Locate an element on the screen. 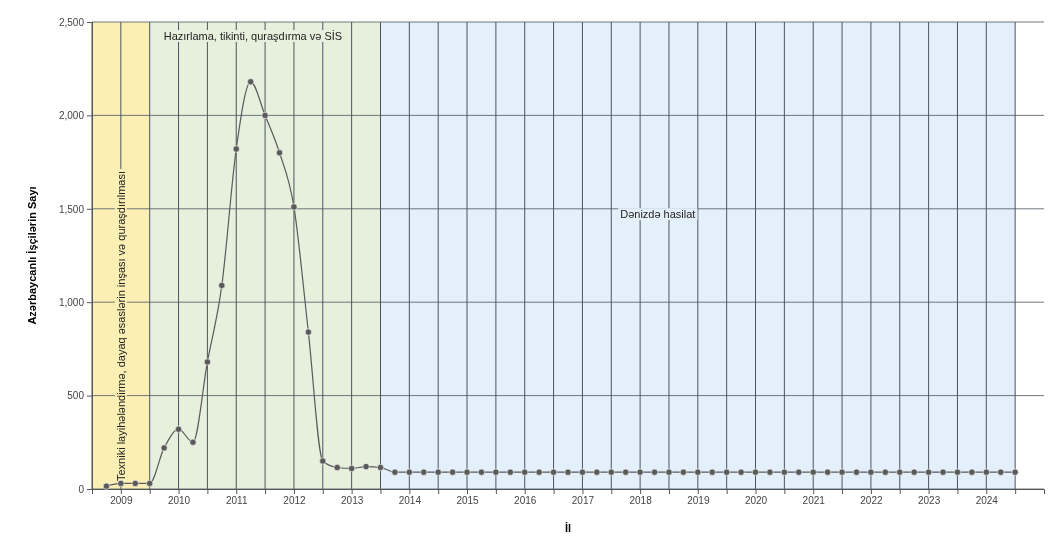 The image size is (1052, 544). y-tick-label: 1,000 is located at coordinates (71, 302).